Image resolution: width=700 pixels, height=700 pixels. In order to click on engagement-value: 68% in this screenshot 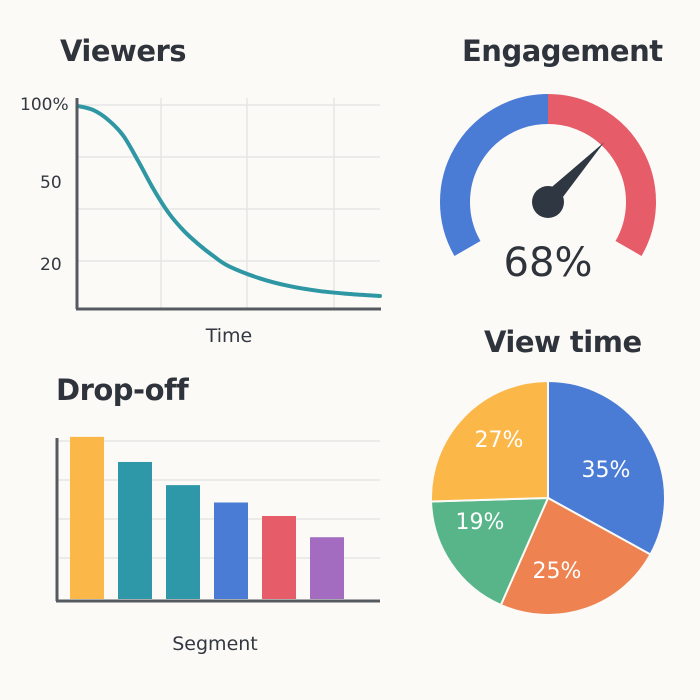, I will do `click(548, 263)`.